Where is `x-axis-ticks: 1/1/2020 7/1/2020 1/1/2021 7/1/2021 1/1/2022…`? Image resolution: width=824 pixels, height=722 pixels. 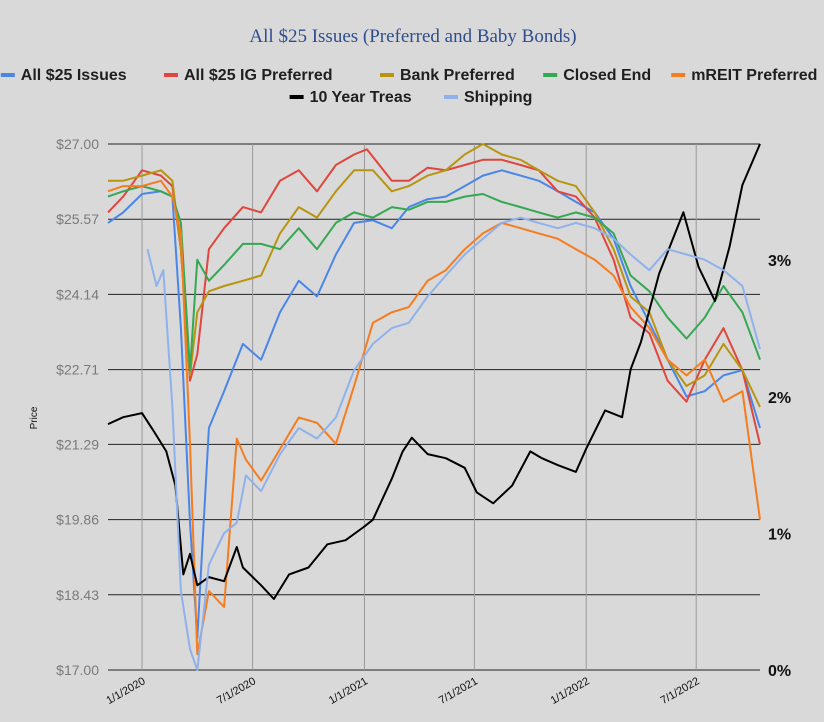
x-axis-ticks: 1/1/2020 7/1/2020 1/1/2021 7/1/2021 1/1/2022… is located at coordinates (402, 691).